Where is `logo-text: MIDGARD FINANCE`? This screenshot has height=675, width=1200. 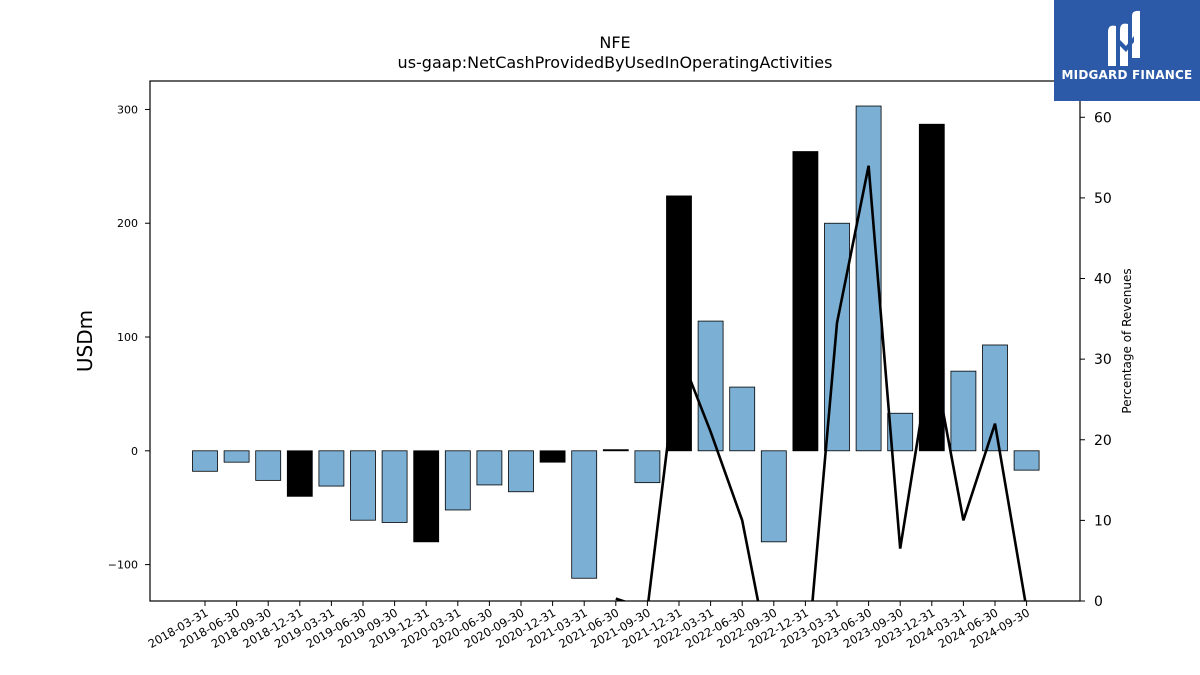
logo-text: MIDGARD FINANCE is located at coordinates (1127, 75).